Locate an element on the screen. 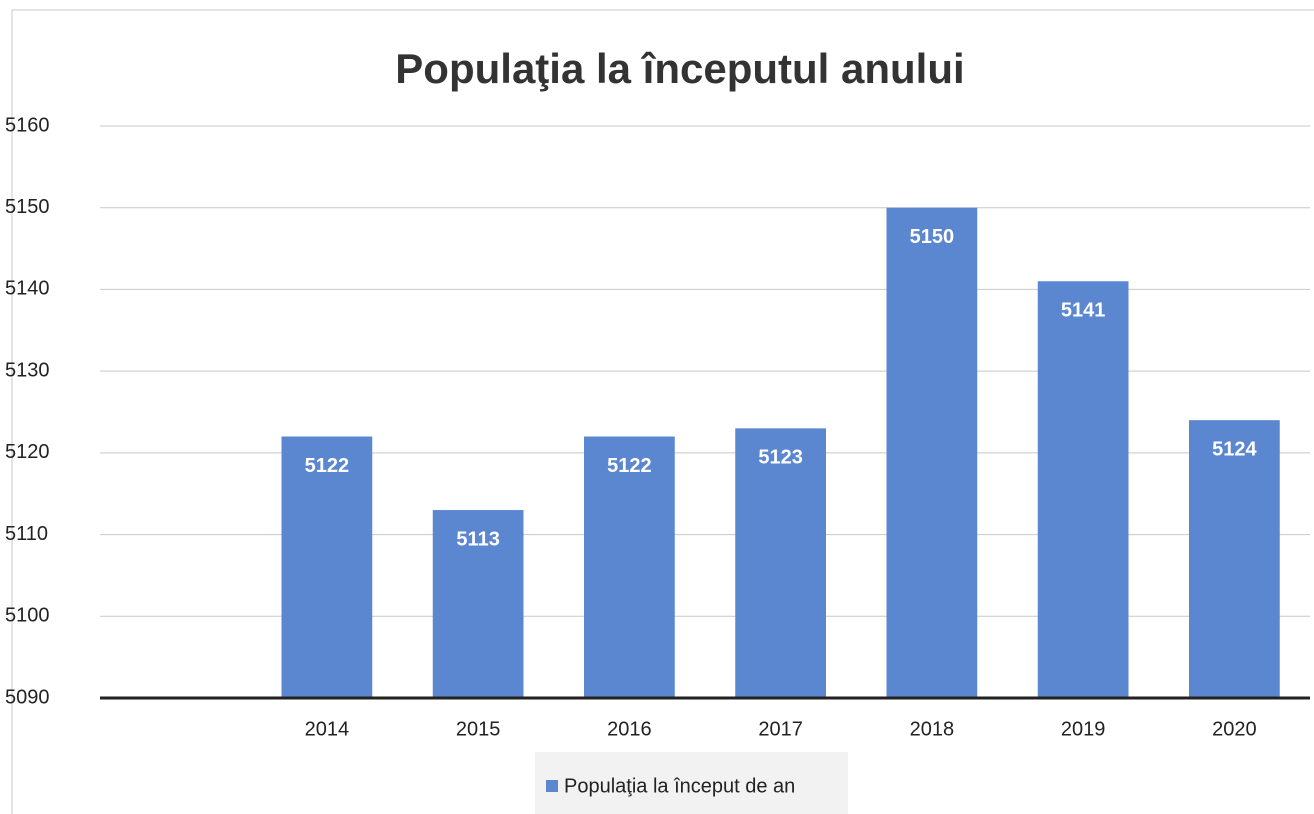 This screenshot has width=1314, height=814. value-label: 5124 is located at coordinates (1234, 449).